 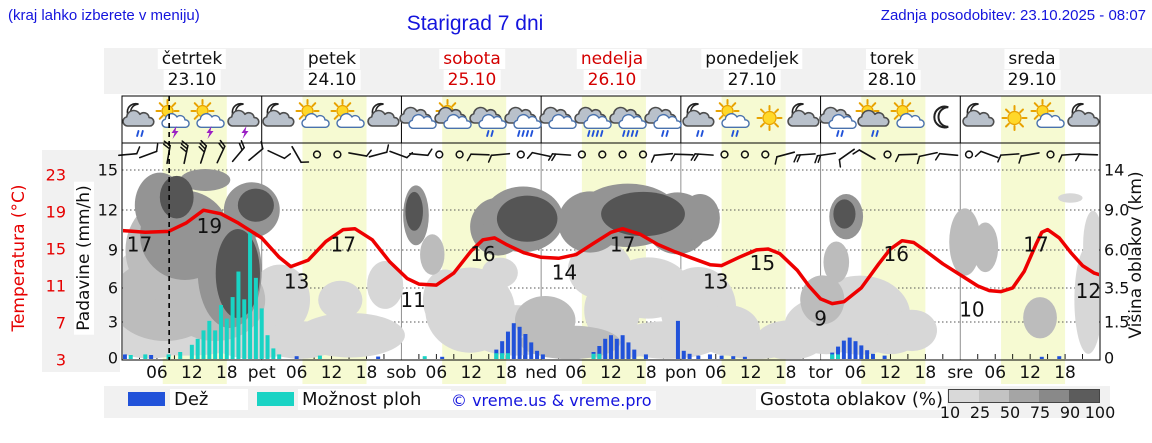 What do you see at coordinates (752, 59) in the screenshot?
I see `day-name-label: ponedeljek` at bounding box center [752, 59].